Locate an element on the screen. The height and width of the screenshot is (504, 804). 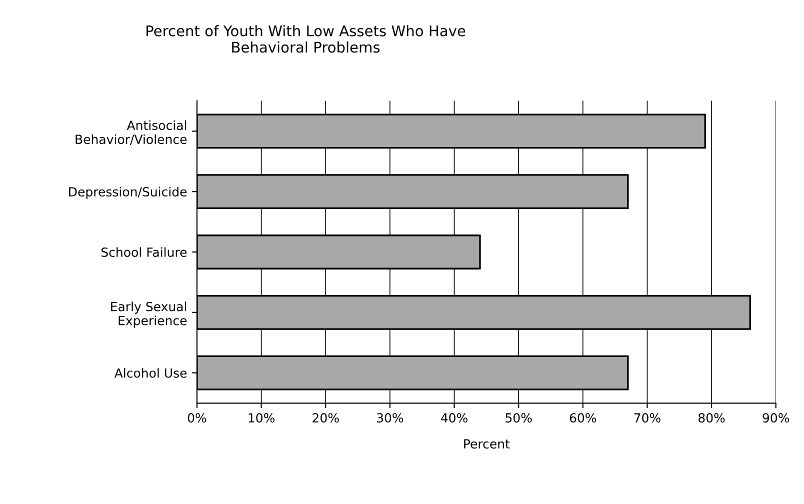
chart-title: Percent of Youth With Low Assets Who Have Behavioral Problems is located at coordinates (306, 39).